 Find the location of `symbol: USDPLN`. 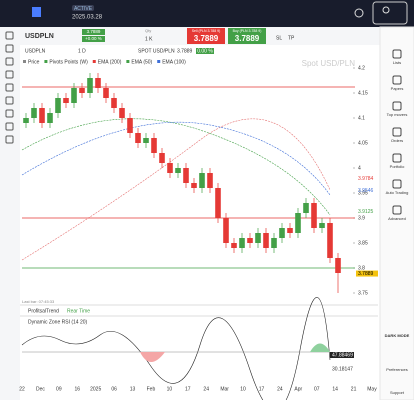

symbol: USDPLN is located at coordinates (39, 36).